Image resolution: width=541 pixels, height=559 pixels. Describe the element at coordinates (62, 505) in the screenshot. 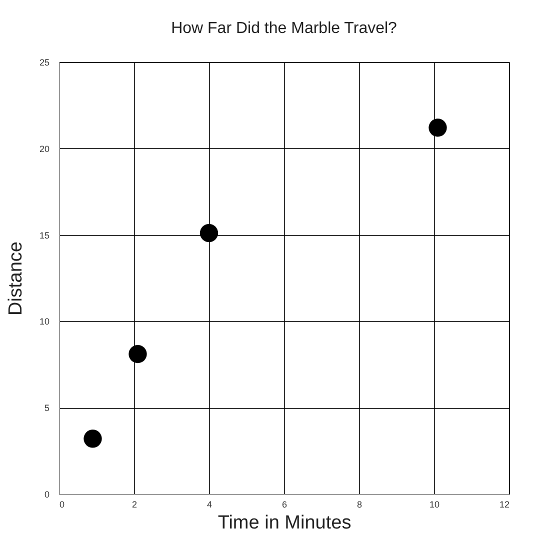

I see `x-tick-label: 0` at that location.